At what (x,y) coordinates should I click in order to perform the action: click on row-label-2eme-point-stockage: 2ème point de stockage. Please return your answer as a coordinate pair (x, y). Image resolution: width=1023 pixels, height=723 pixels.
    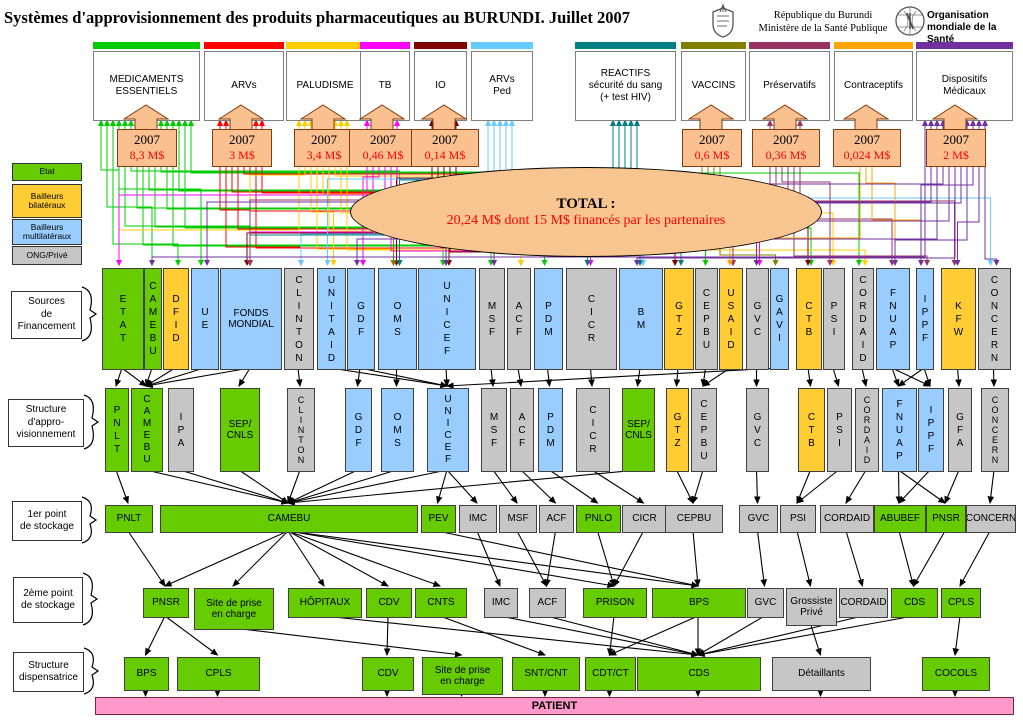
    Looking at the image, I should click on (48, 600).